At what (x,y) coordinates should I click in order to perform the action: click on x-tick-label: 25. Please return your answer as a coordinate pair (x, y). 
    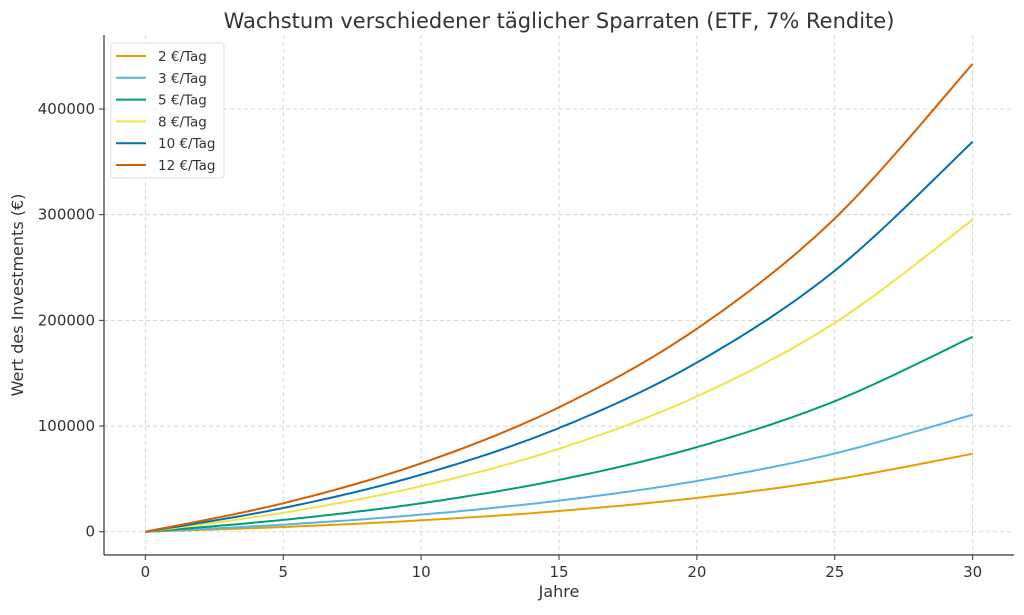
    Looking at the image, I should click on (834, 572).